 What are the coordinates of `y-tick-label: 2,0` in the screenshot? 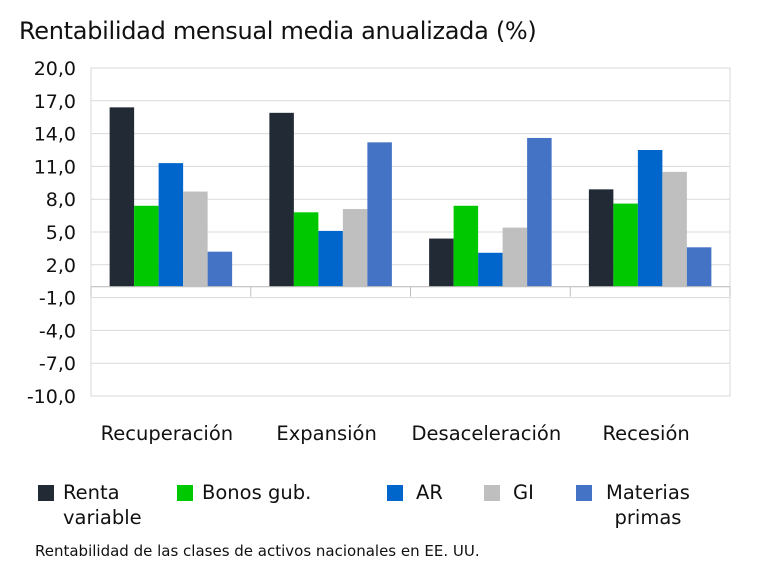 It's located at (61, 266).